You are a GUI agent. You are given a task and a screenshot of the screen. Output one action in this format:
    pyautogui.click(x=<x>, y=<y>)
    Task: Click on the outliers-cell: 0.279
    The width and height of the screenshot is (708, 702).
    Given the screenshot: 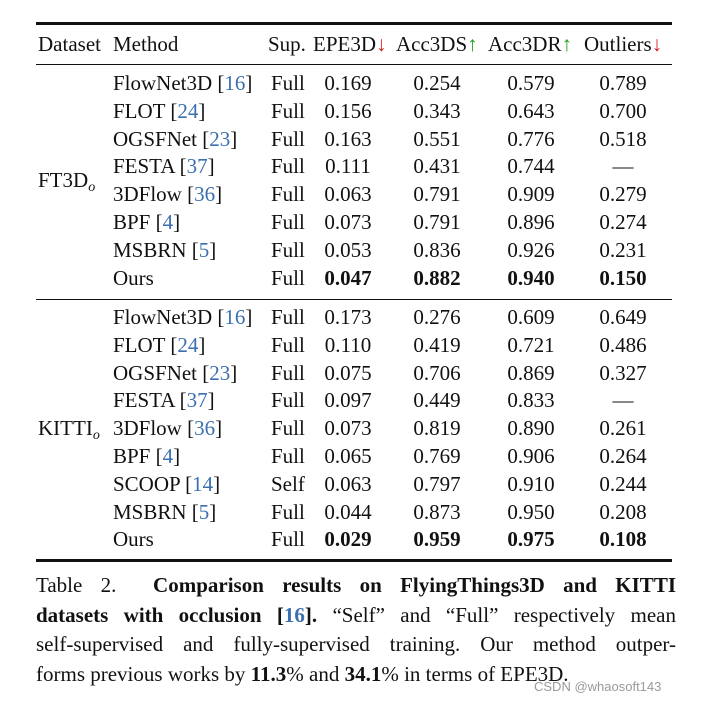 What is the action you would take?
    pyautogui.click(x=623, y=194)
    